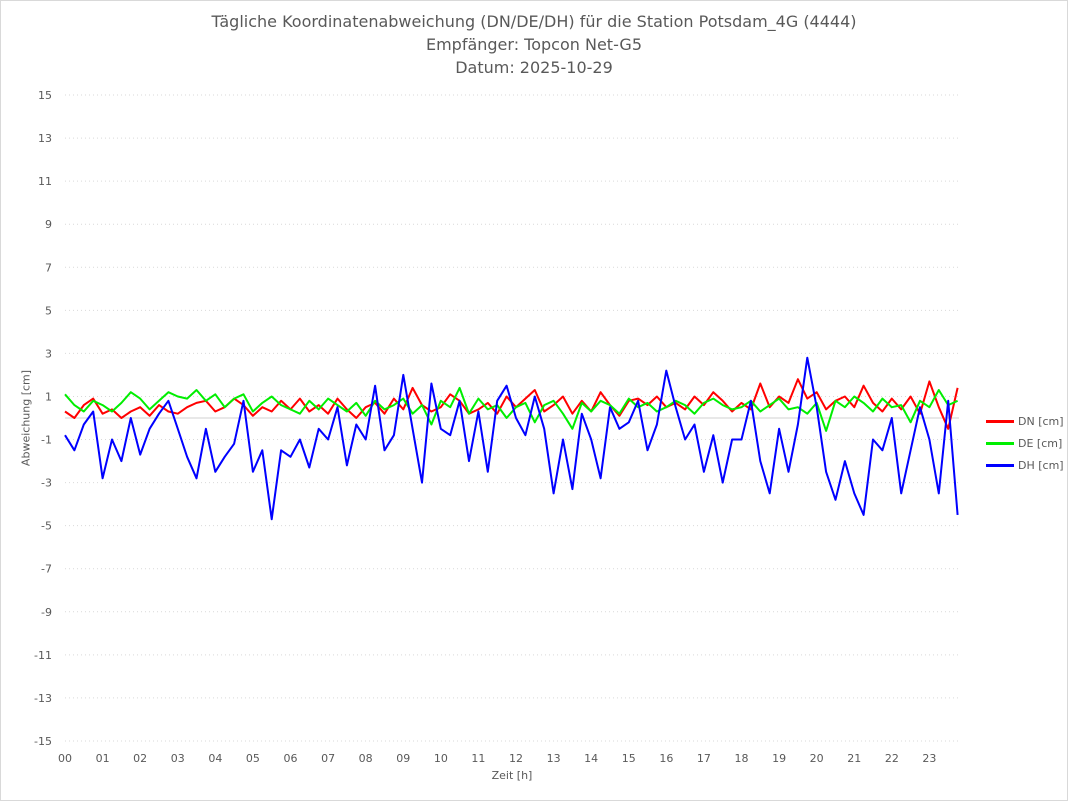 This screenshot has width=1068, height=801. What do you see at coordinates (43, 655) in the screenshot?
I see `y-tick-label: -11` at bounding box center [43, 655].